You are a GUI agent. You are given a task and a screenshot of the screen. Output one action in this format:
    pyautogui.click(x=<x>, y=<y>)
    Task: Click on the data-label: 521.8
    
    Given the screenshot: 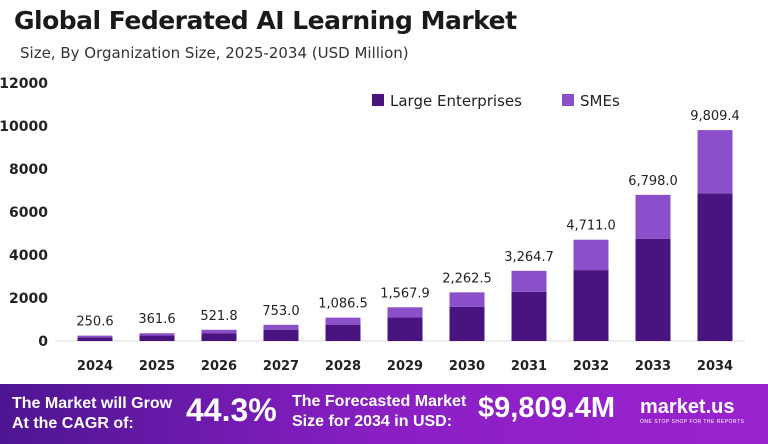 What is the action you would take?
    pyautogui.click(x=218, y=316)
    